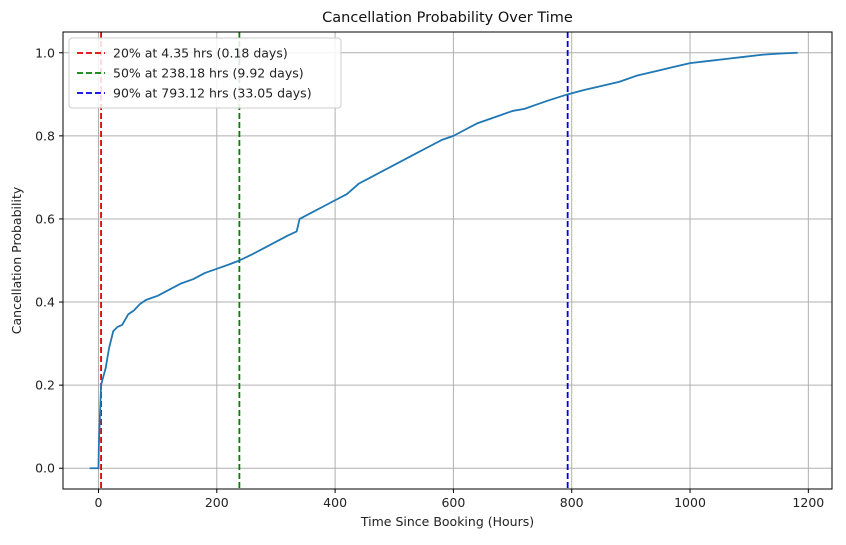 This screenshot has width=846, height=545. Describe the element at coordinates (49, 260) in the screenshot. I see `y-axis-ticks: 0.0 0.2 0.4 0.6 0.8 1.0` at that location.